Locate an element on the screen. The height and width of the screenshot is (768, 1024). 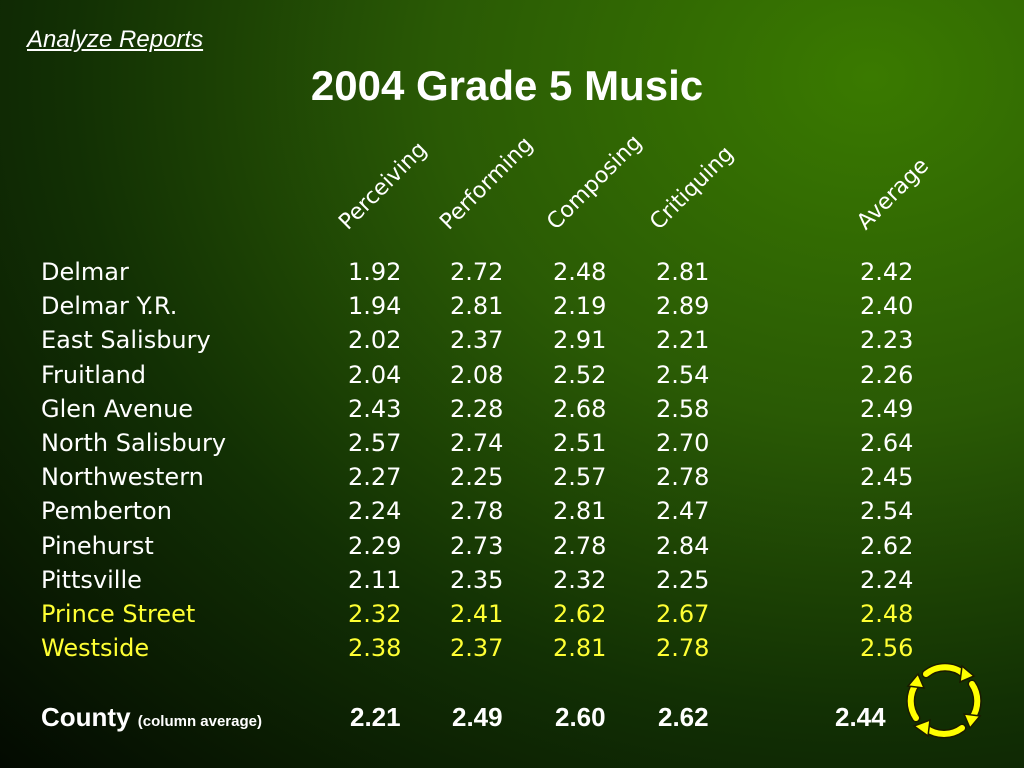
analyze-reports-link: Analyze Reports is located at coordinates (115, 39).